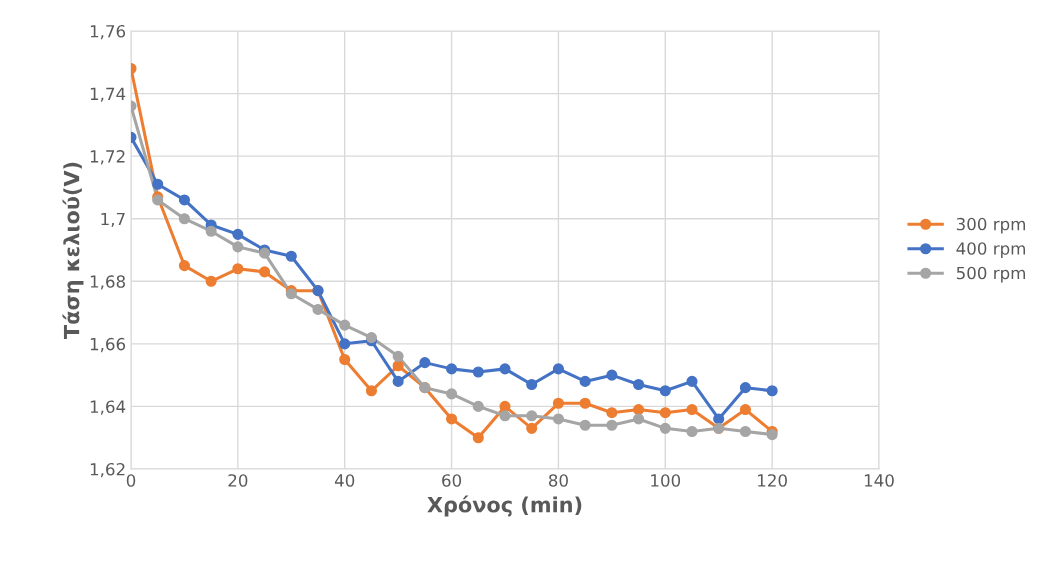 The height and width of the screenshot is (572, 1057). Describe the element at coordinates (107, 470) in the screenshot. I see `y-tick-label: 1,62` at that location.